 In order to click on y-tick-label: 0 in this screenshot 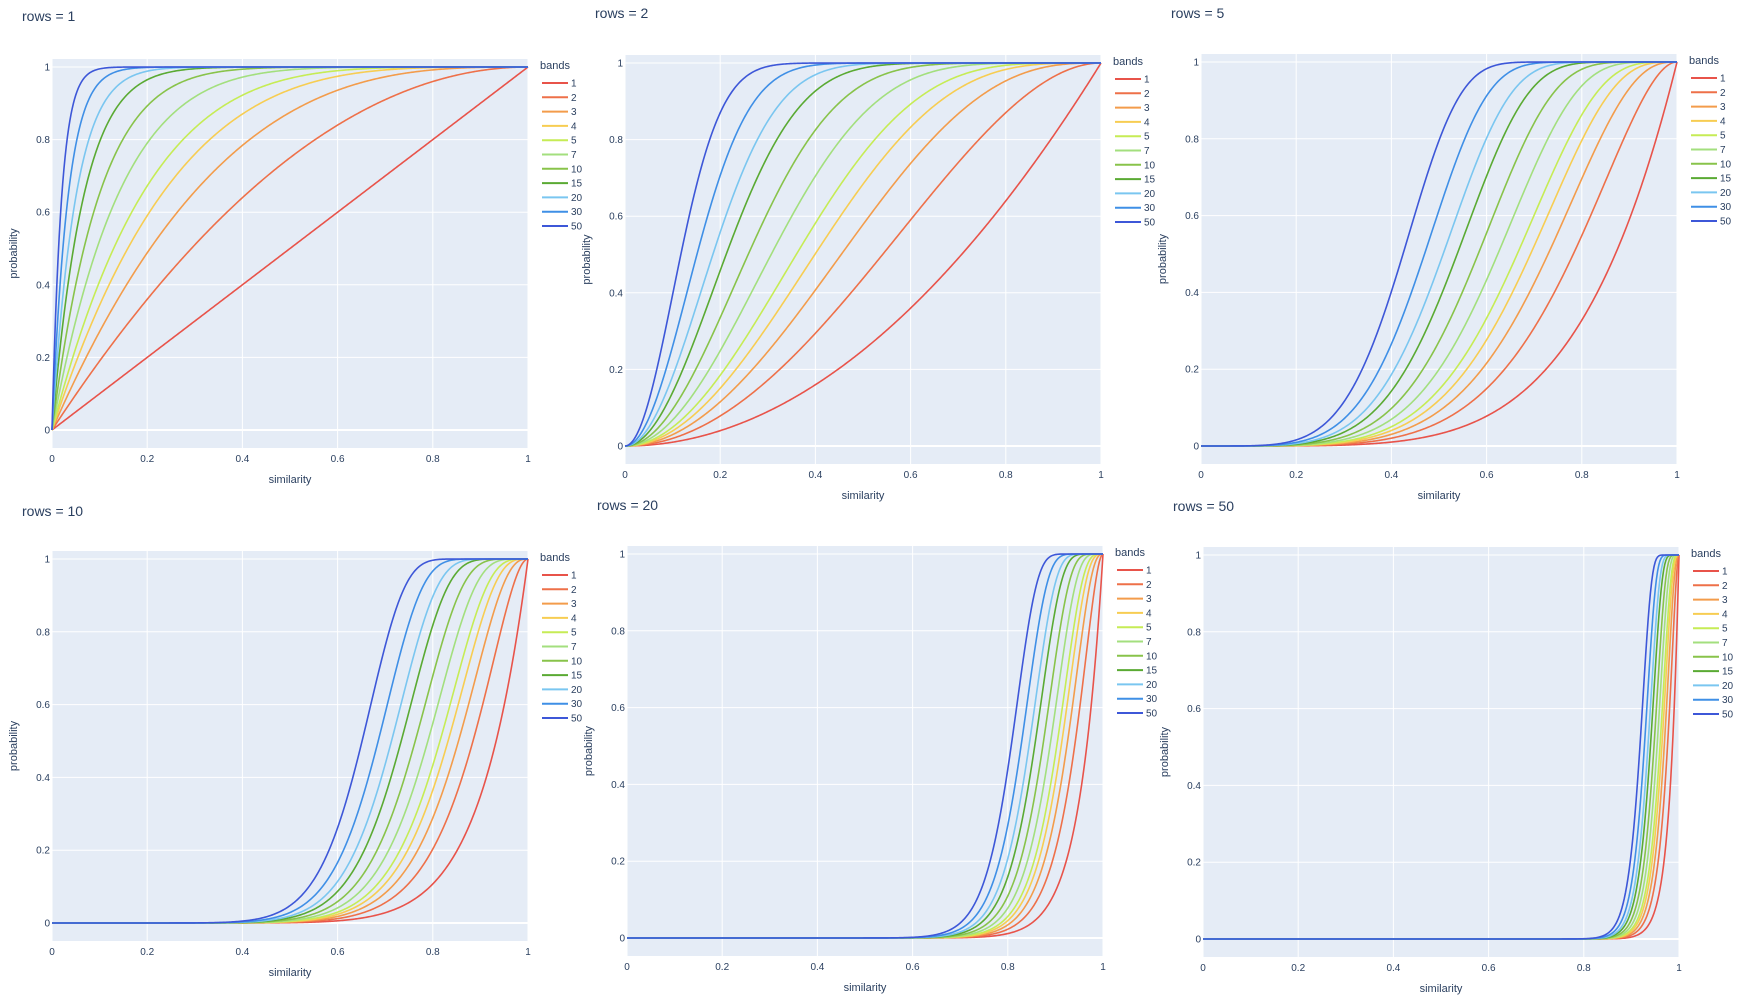, I will do `click(620, 447)`.